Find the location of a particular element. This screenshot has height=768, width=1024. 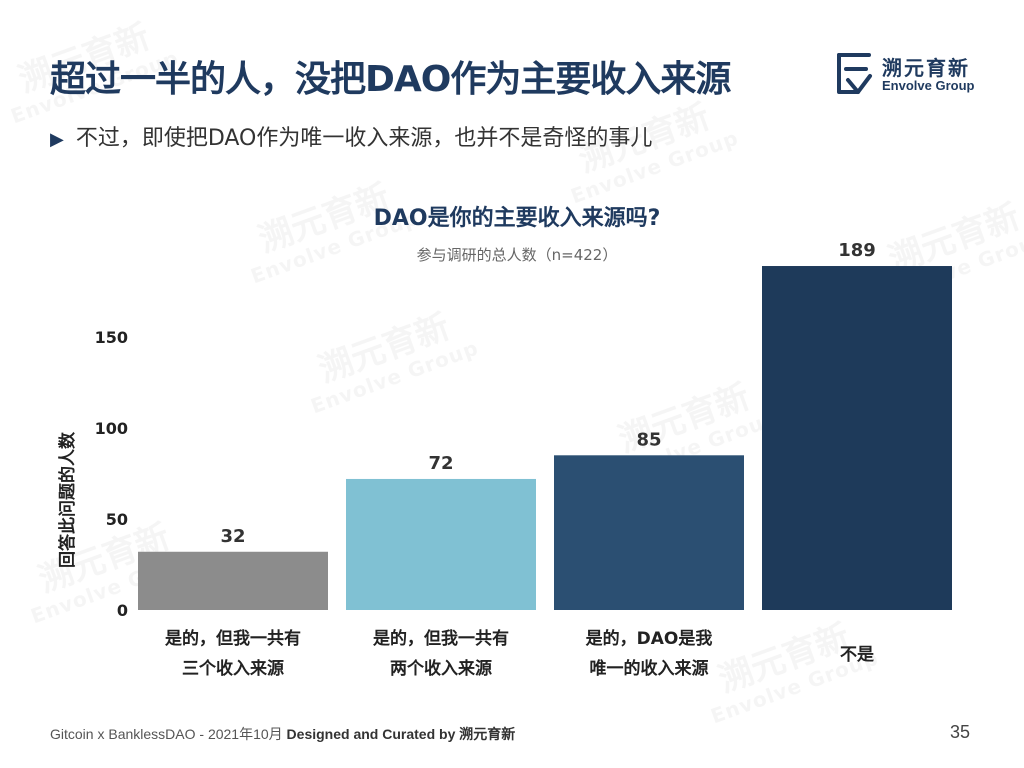

bar-value-label: 189 is located at coordinates (857, 250).